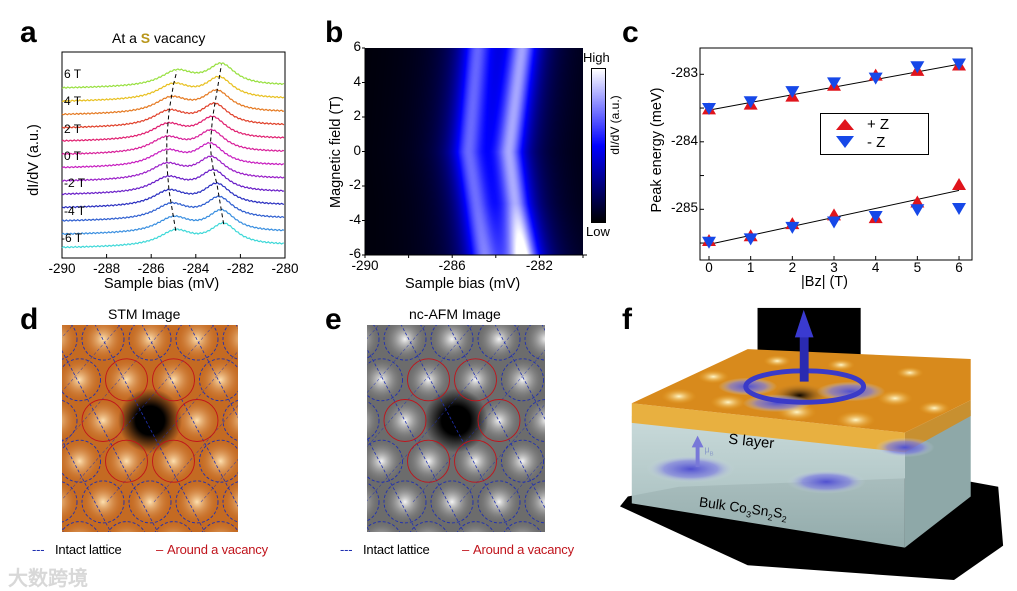 The width and height of the screenshot is (1017, 591). Describe the element at coordinates (768, 481) in the screenshot. I see `bulk-front-face` at that location.